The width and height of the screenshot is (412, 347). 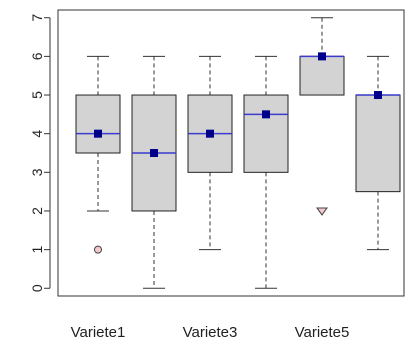 I want to click on y-tick-label: 6, so click(x=37, y=56).